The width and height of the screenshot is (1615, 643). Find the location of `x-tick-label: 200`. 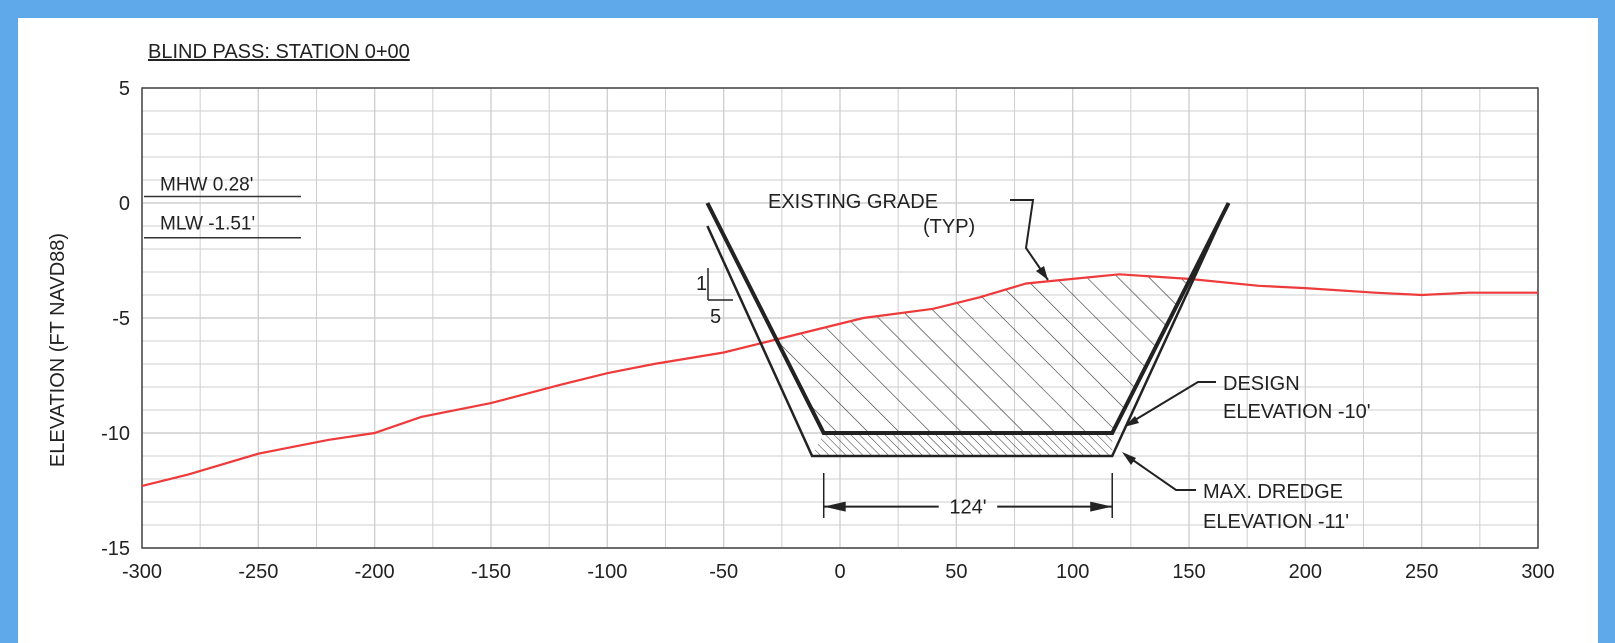

x-tick-label: 200 is located at coordinates (1305, 572).